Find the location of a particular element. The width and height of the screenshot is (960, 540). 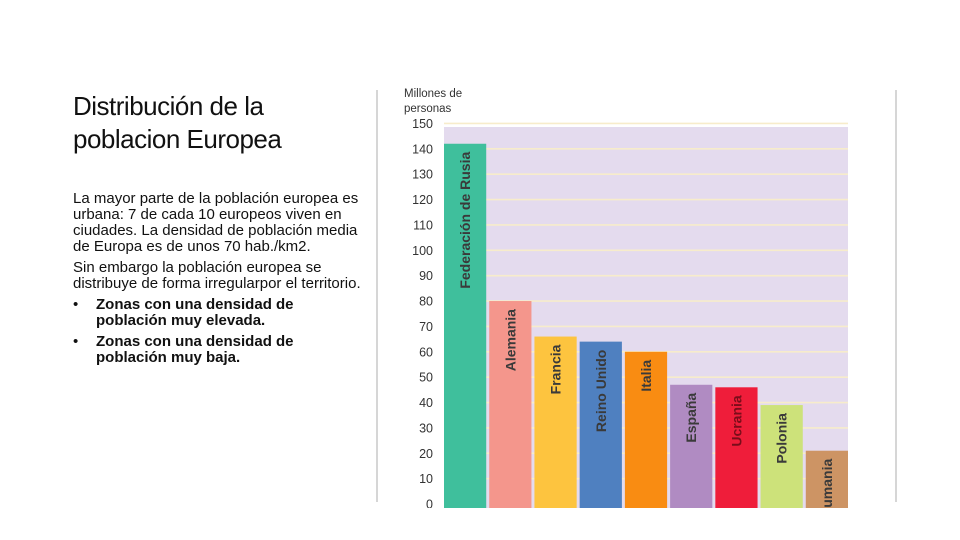

bar-polonia is located at coordinates (781, 456).